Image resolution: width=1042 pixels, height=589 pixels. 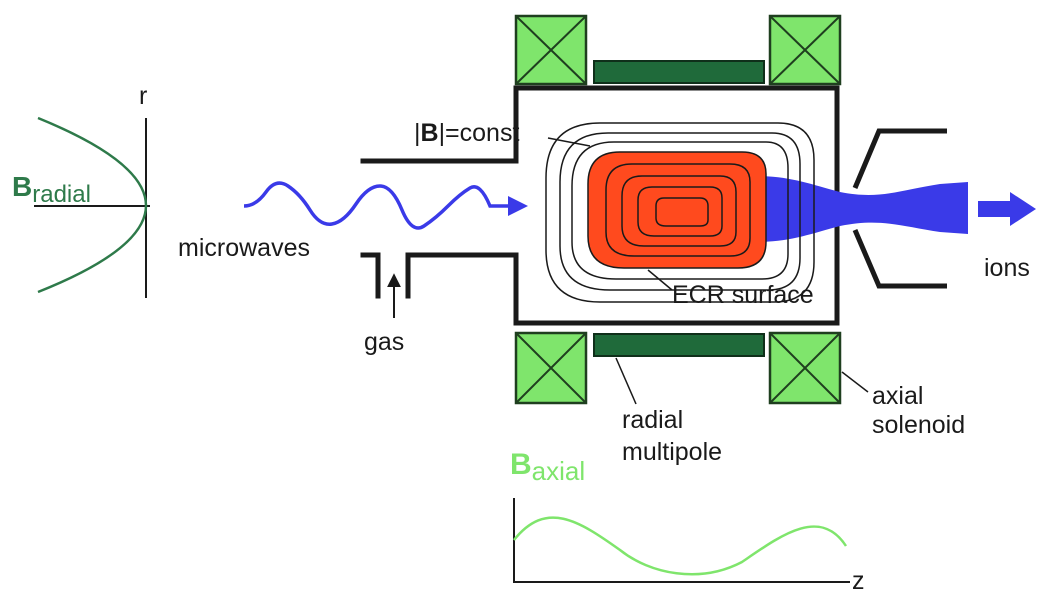 What do you see at coordinates (918, 410) in the screenshot?
I see `axial-solenoid-label: axial solenoid` at bounding box center [918, 410].